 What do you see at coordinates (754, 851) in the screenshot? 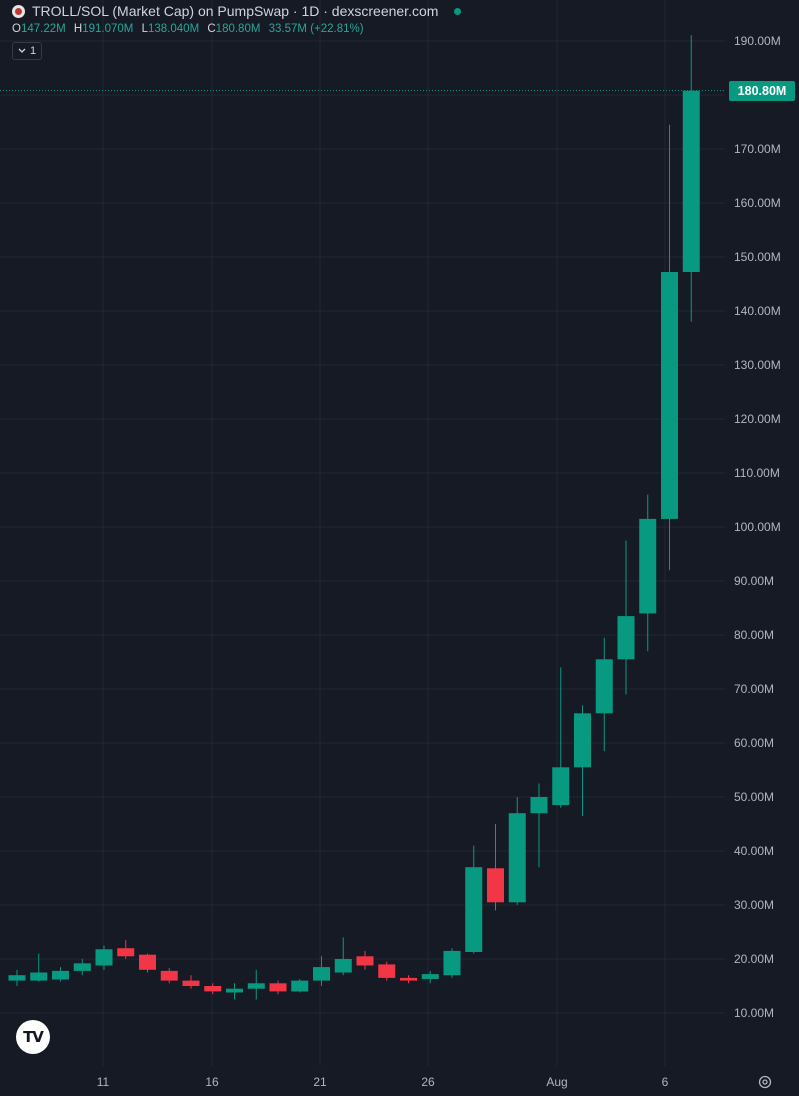
I see `price-axis-label: 40.00M` at bounding box center [754, 851].